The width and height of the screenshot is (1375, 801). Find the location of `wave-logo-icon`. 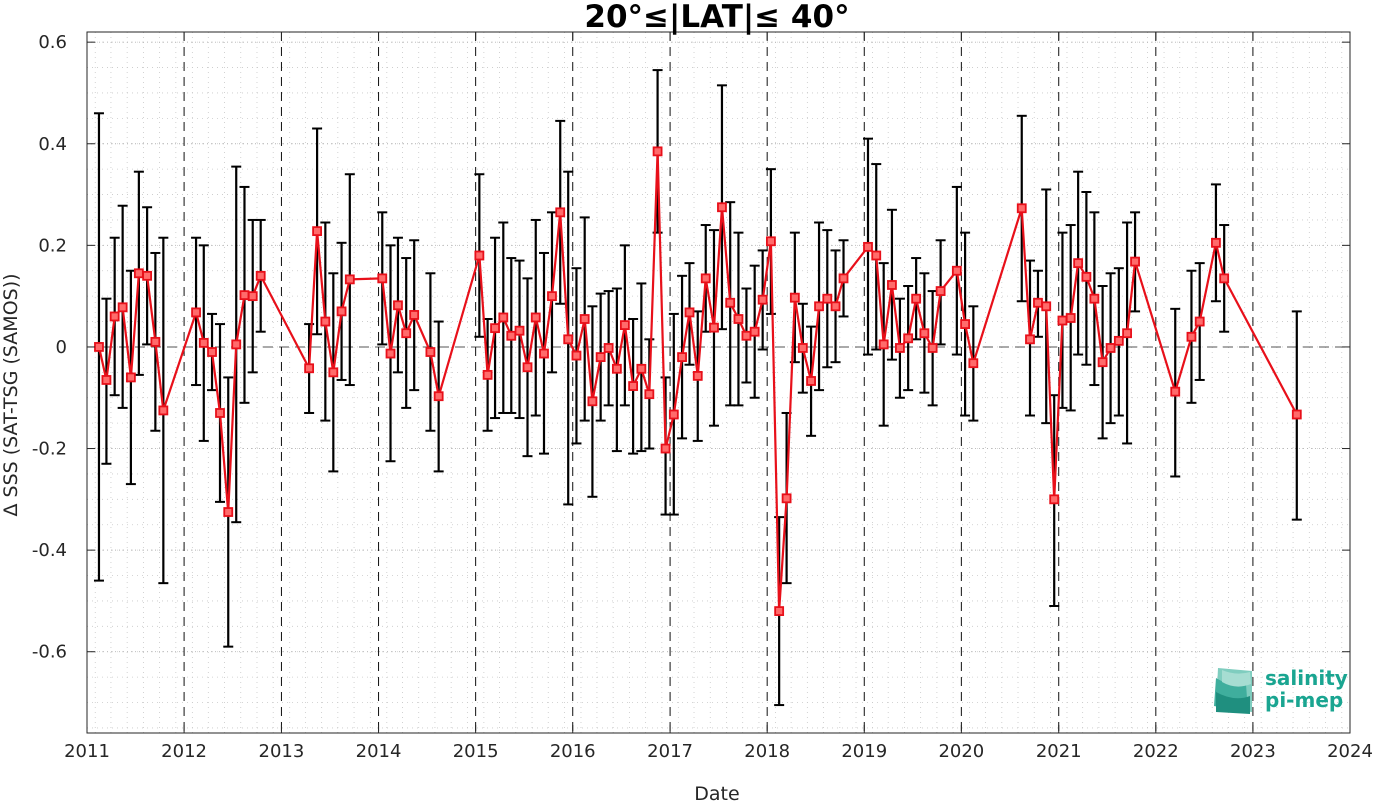

wave-logo-icon is located at coordinates (1233, 691).